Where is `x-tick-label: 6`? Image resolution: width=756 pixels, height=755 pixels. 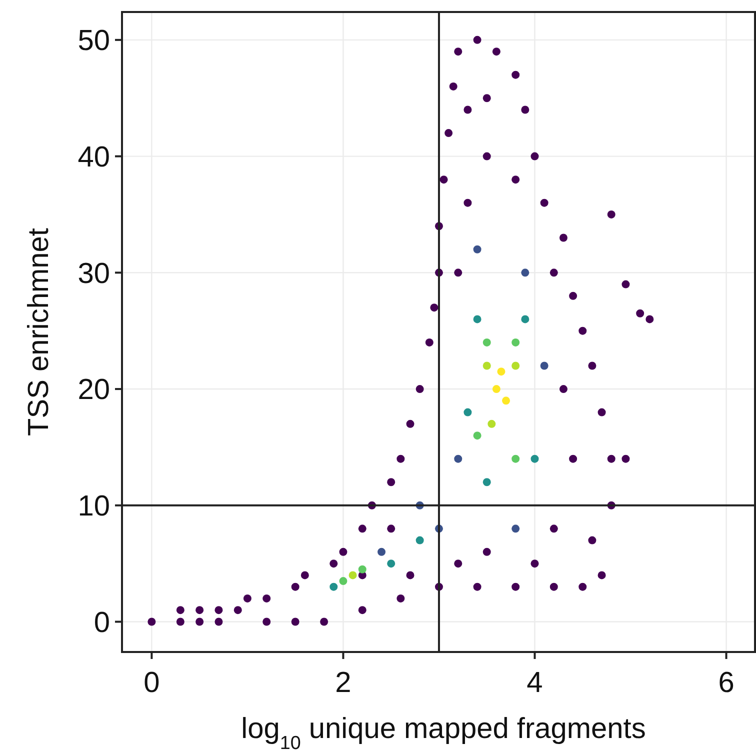 x-tick-label: 6 is located at coordinates (726, 683).